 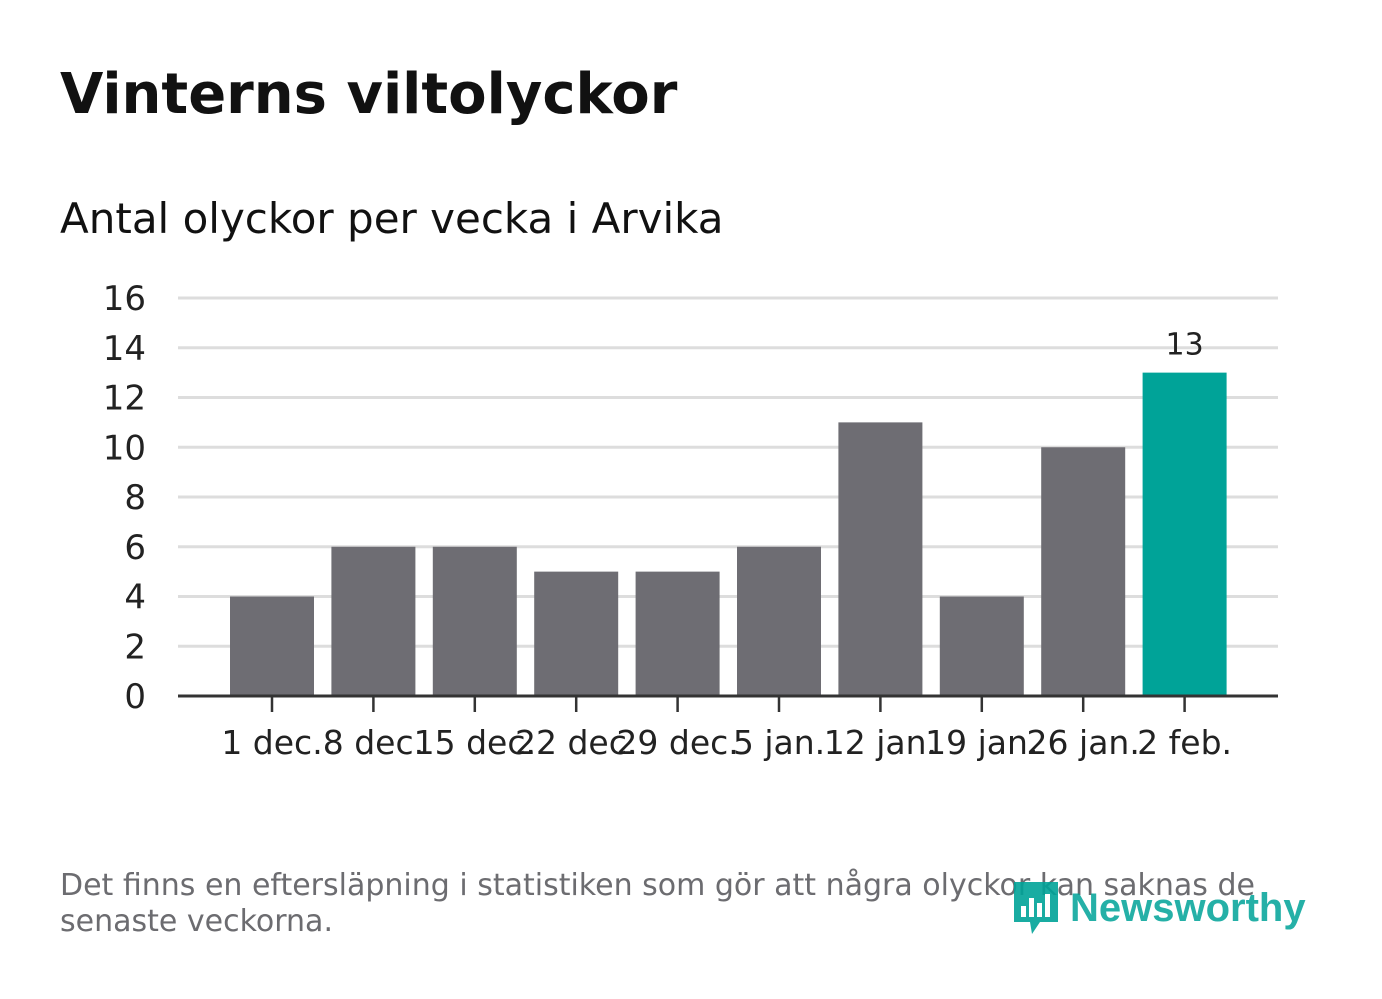 What do you see at coordinates (981, 742) in the screenshot?
I see `x-tick-label: 19 jan.` at bounding box center [981, 742].